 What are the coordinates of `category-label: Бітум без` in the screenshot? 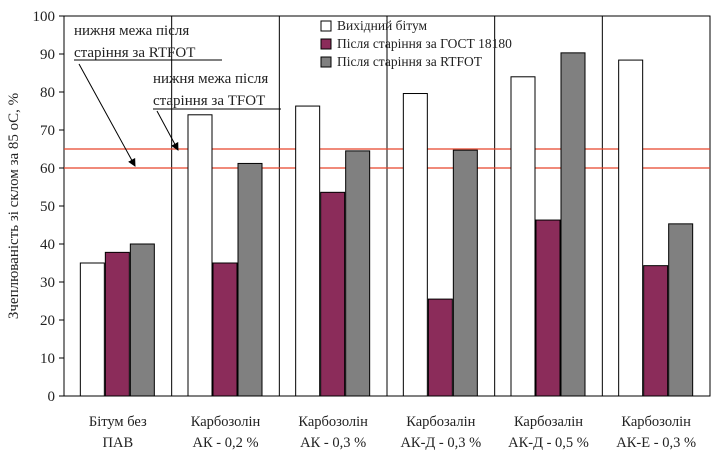 It's located at (118, 422).